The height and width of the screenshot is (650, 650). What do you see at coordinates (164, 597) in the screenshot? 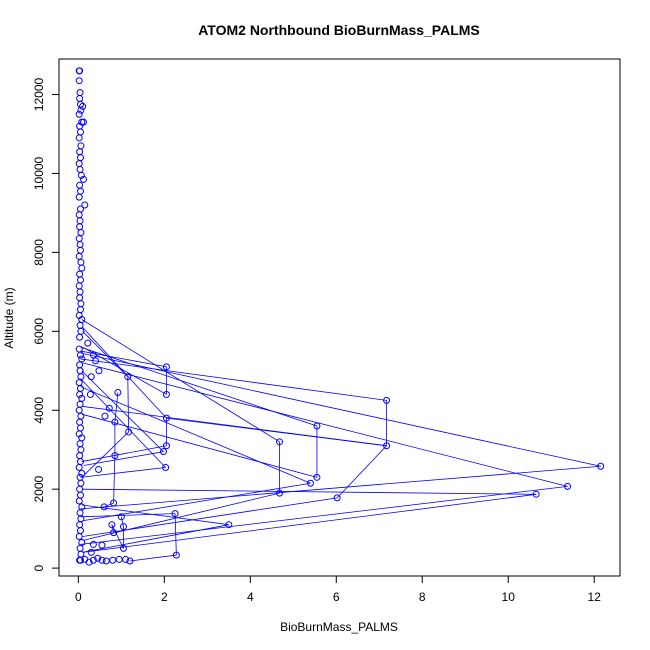
I see `x-tick-label: 2` at bounding box center [164, 597].